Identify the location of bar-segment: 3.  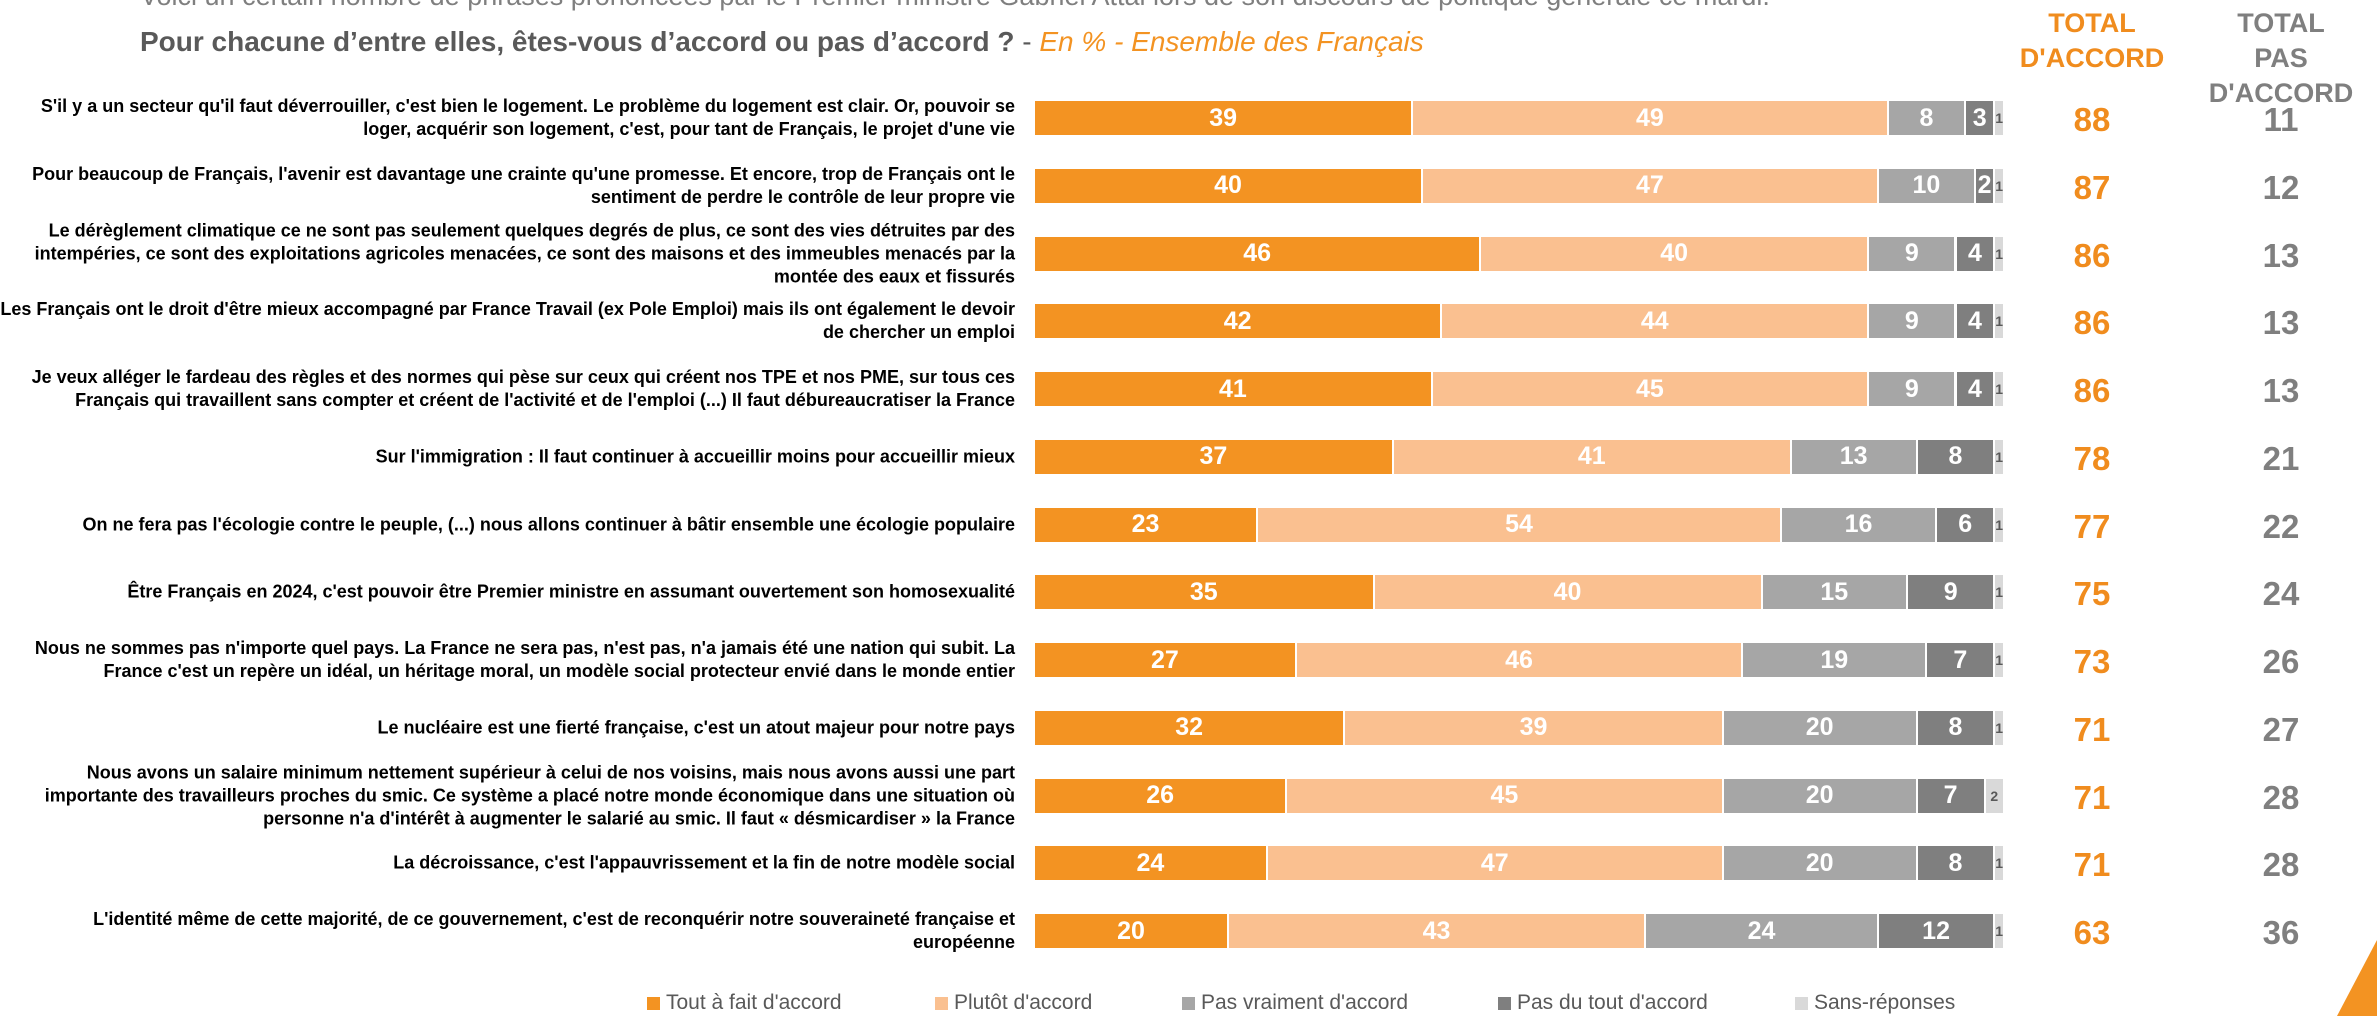
(1981, 118).